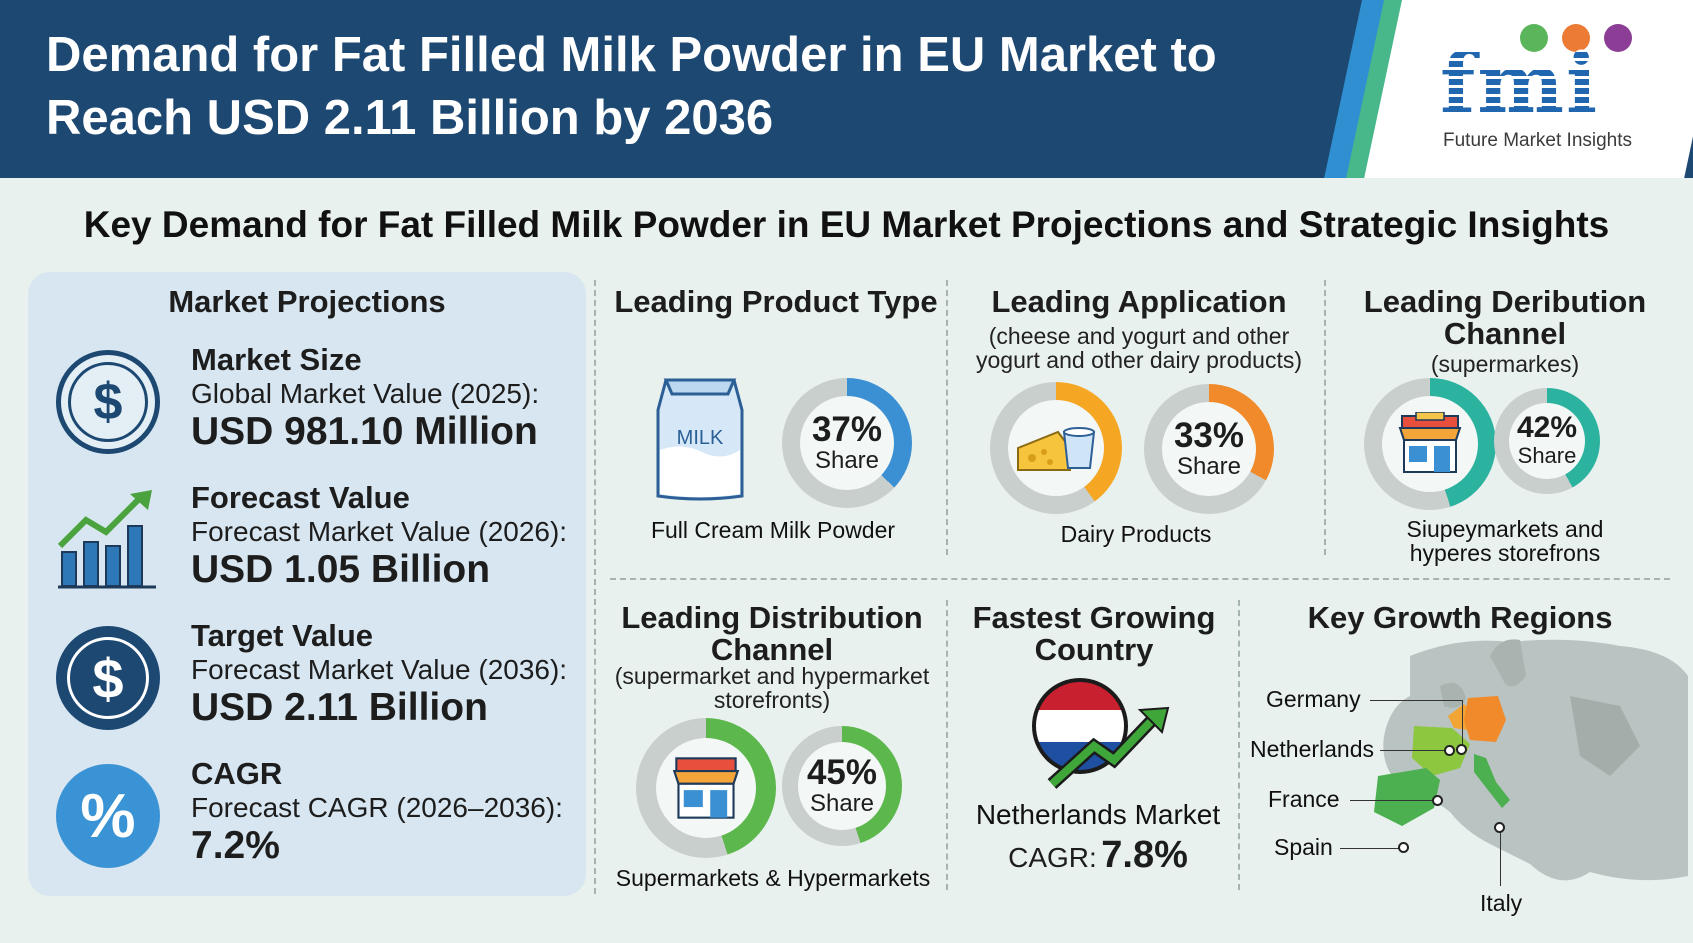  What do you see at coordinates (842, 772) in the screenshot?
I see `share-percent: 45%` at bounding box center [842, 772].